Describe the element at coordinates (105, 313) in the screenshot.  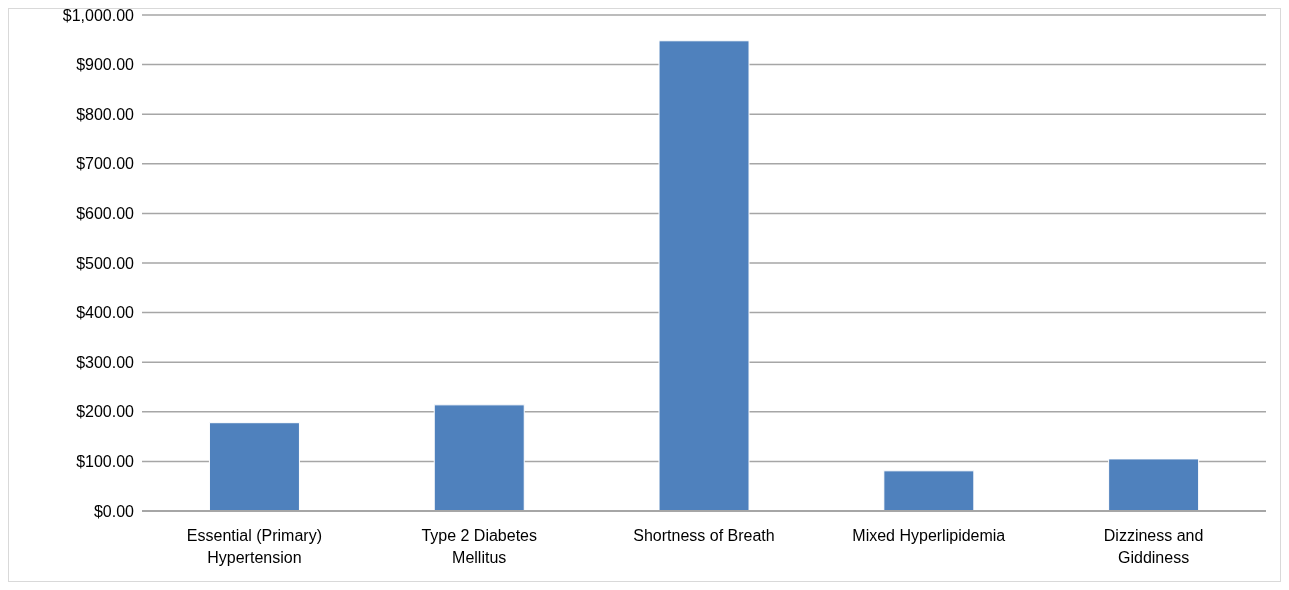
I see `y-tick-label: $400.00` at that location.